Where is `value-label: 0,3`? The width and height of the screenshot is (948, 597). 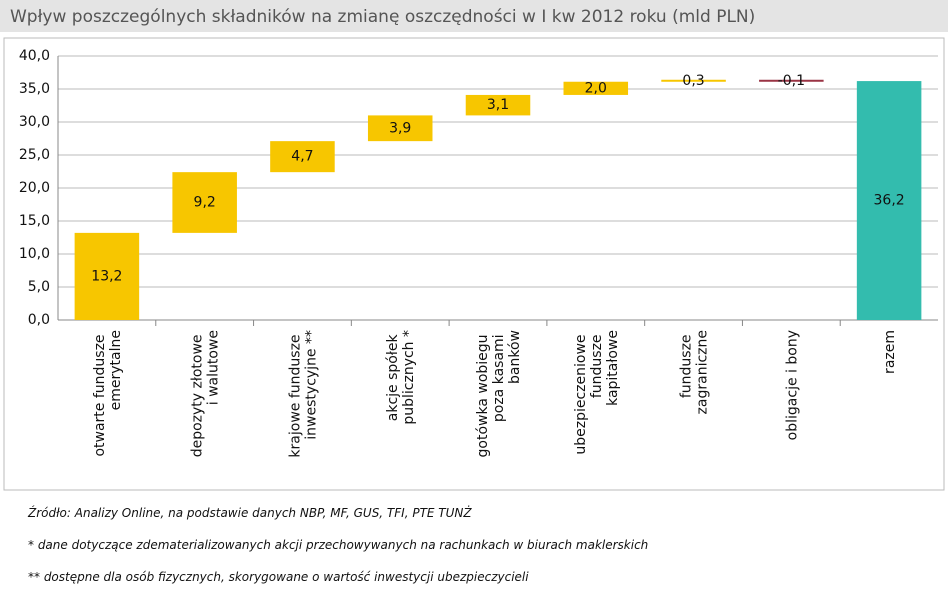
value-label: 0,3 is located at coordinates (693, 81).